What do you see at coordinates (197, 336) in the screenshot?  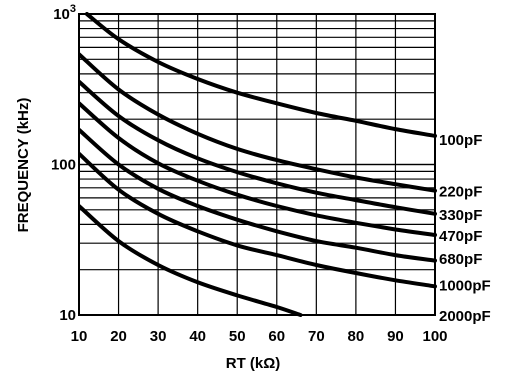 I see `x-tick-label: 40` at bounding box center [197, 336].